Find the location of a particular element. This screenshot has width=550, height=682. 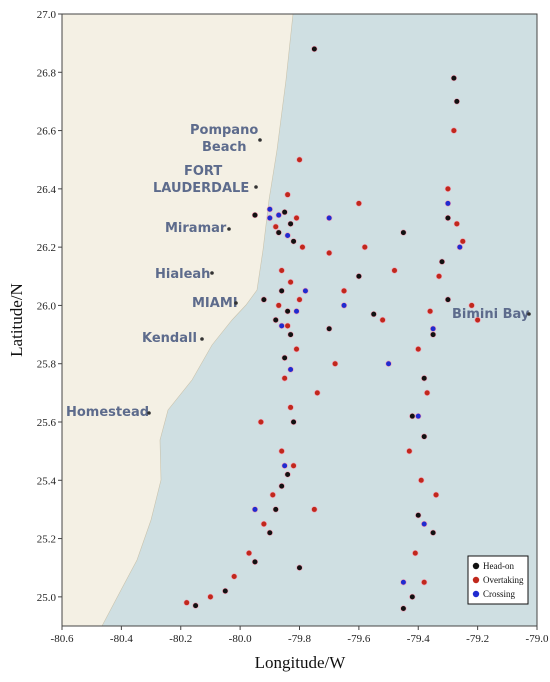

x-axis-title: Longitude/W is located at coordinates (301, 662).